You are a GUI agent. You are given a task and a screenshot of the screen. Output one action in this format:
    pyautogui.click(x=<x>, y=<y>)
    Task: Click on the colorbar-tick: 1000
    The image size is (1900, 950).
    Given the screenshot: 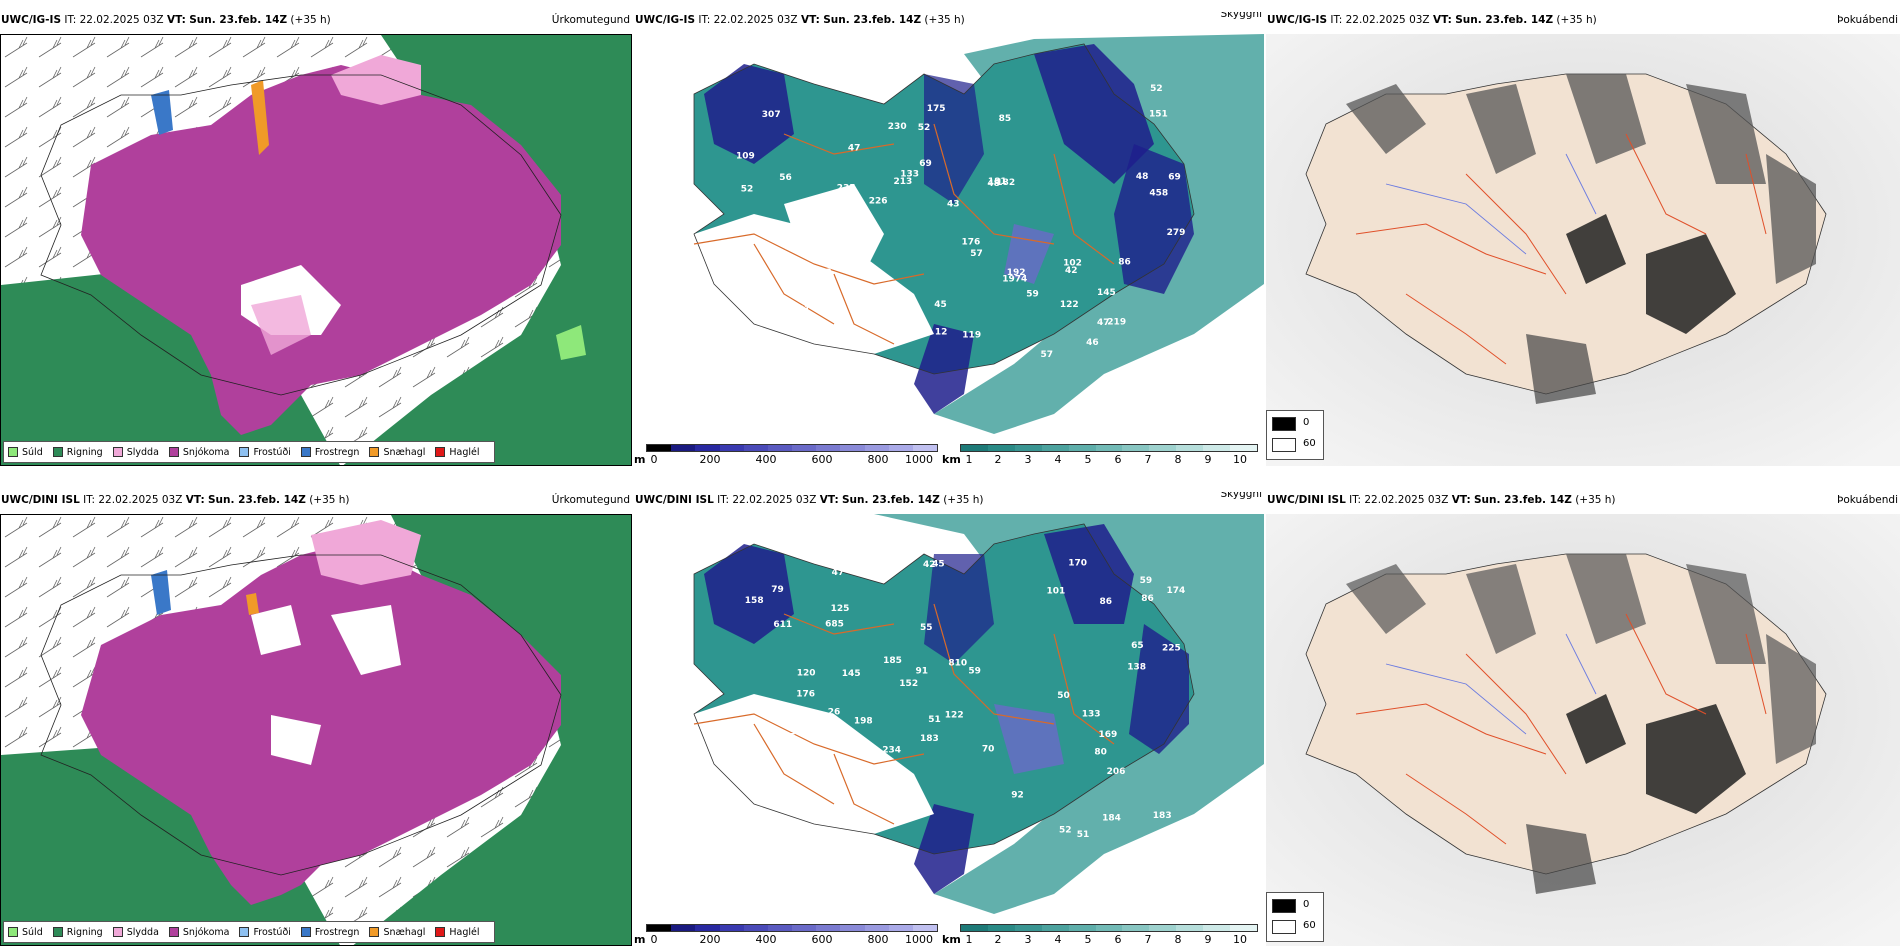 What is the action you would take?
    pyautogui.click(x=919, y=939)
    